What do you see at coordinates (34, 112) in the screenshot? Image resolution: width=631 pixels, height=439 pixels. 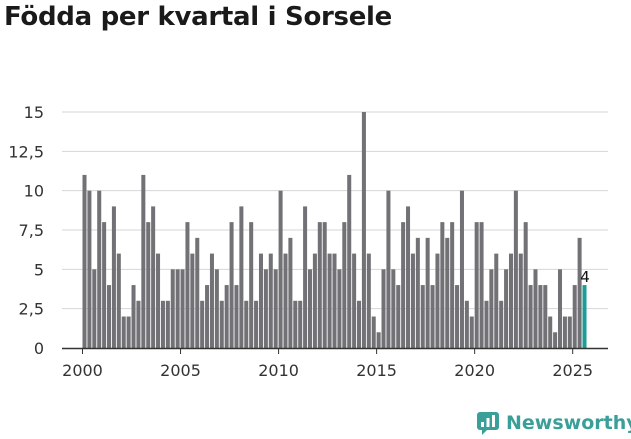 I see `y-tick-label: 15` at bounding box center [34, 112].